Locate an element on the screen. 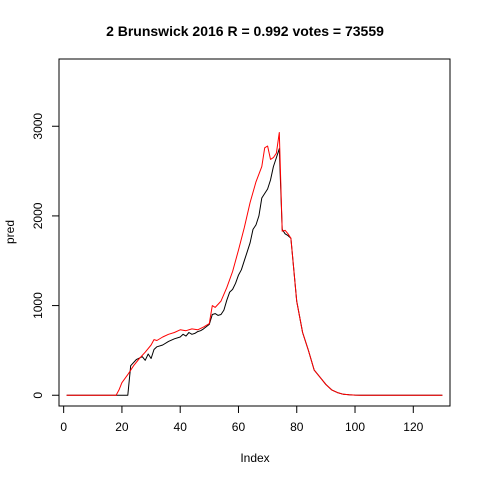 This screenshot has width=480, height=480. y-tick-label: 1000 is located at coordinates (38, 305).